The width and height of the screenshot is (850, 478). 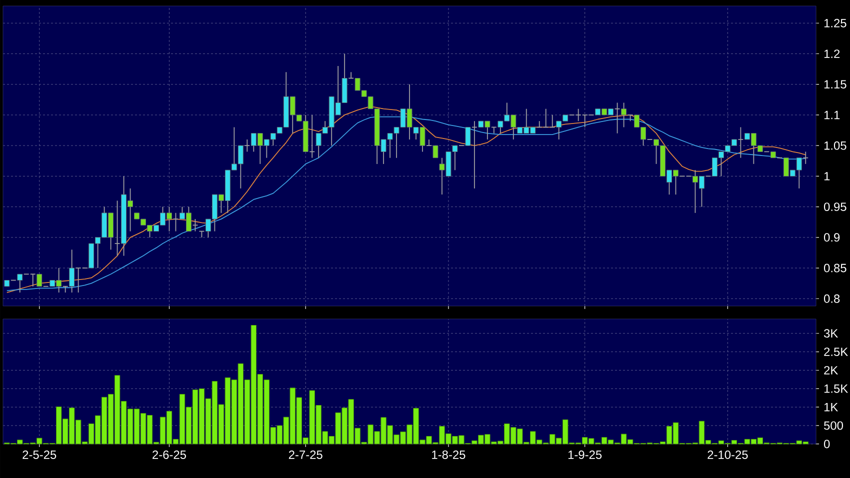 I want to click on y-tick-label: 1.2, so click(x=832, y=54).